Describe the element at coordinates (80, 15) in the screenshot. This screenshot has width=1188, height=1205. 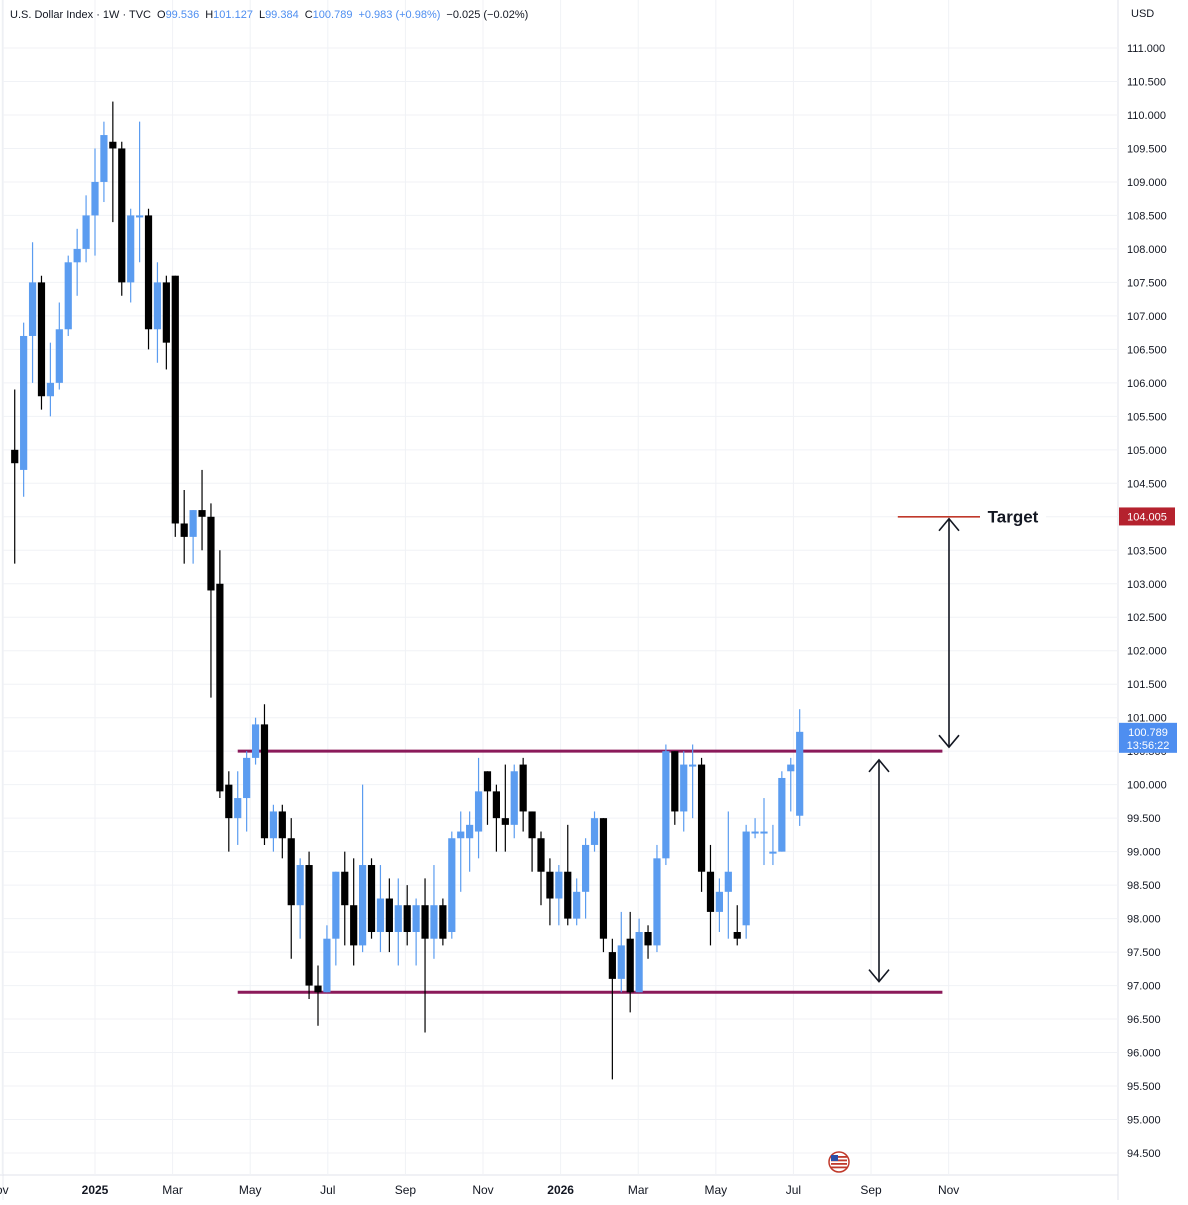
I see `symbol-label: U.S. Dollar Index · 1W · TVC` at that location.